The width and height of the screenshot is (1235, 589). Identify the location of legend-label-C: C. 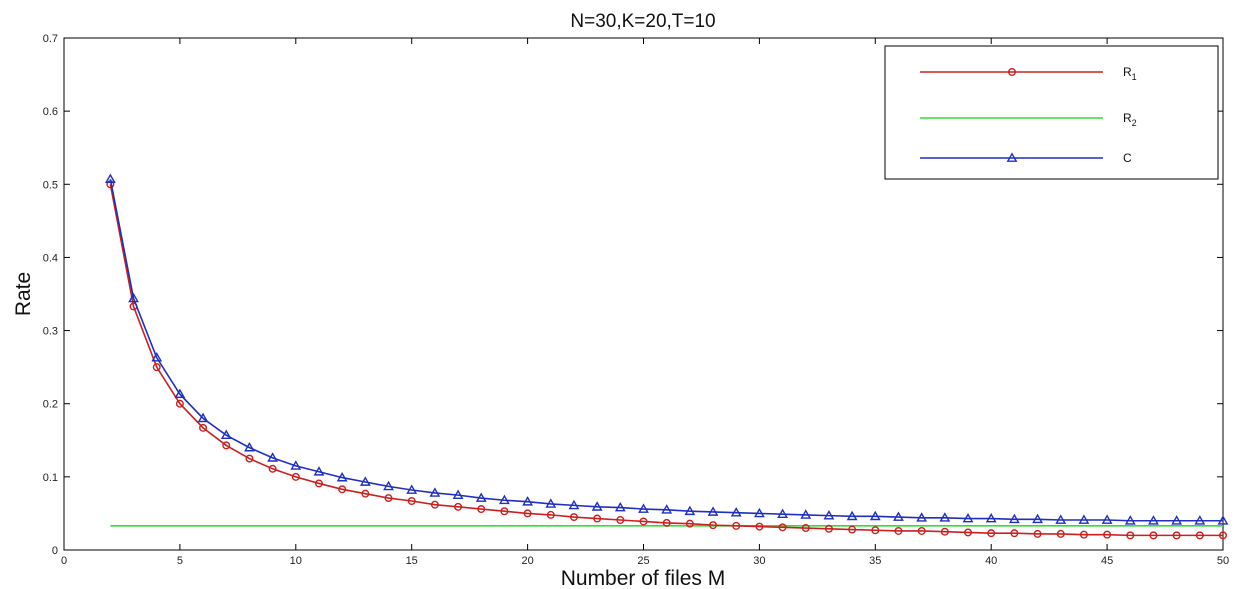
(1127, 158).